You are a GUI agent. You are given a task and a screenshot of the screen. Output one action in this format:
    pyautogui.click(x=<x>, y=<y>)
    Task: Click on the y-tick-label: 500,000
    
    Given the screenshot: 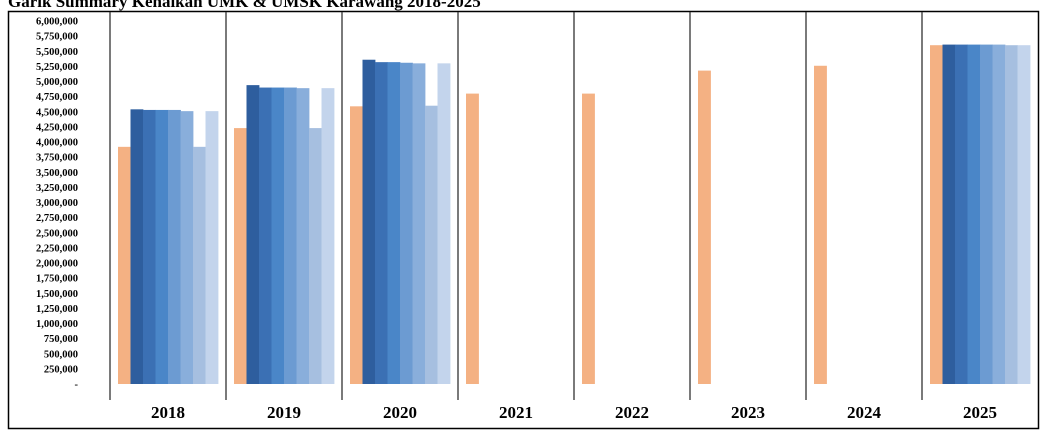 What is the action you would take?
    pyautogui.click(x=61, y=354)
    